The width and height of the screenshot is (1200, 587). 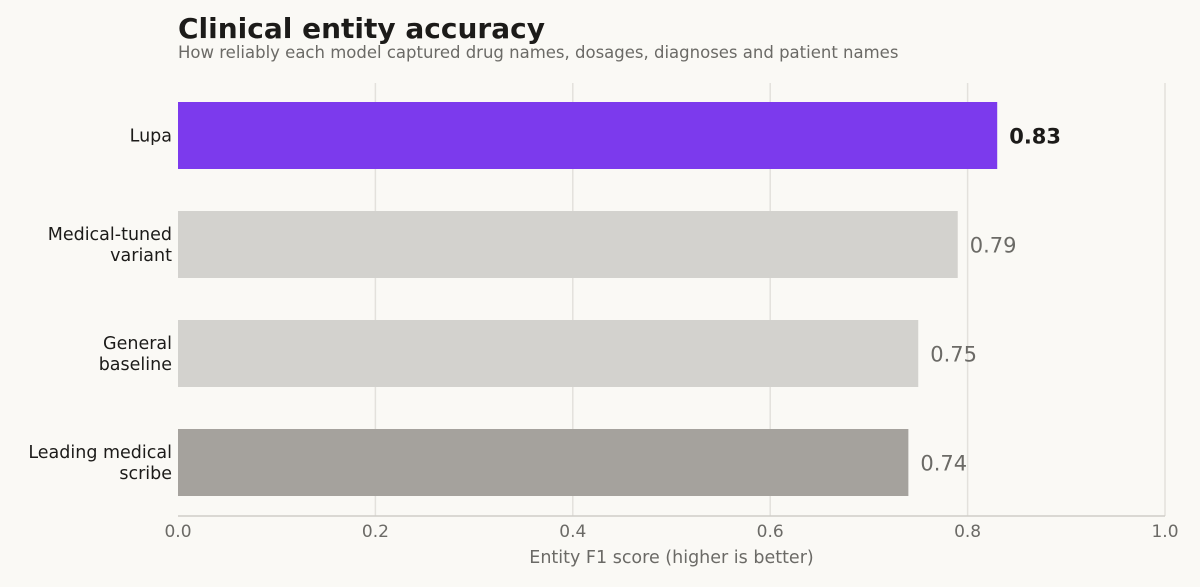 What do you see at coordinates (110, 235) in the screenshot?
I see `category-label: Medical-tuned` at bounding box center [110, 235].